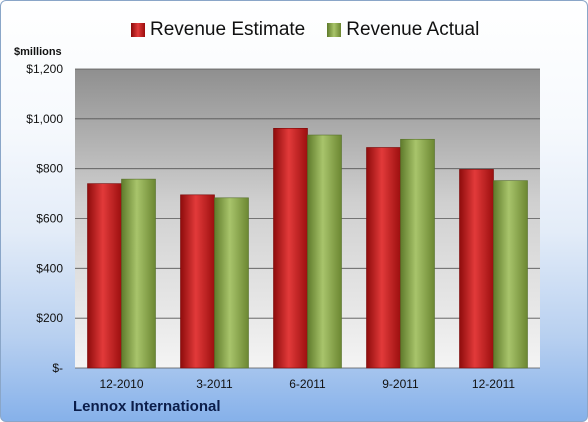 This screenshot has height=422, width=588. What do you see at coordinates (228, 29) in the screenshot?
I see `legend-label-estimate: Revenue Estimate` at bounding box center [228, 29].